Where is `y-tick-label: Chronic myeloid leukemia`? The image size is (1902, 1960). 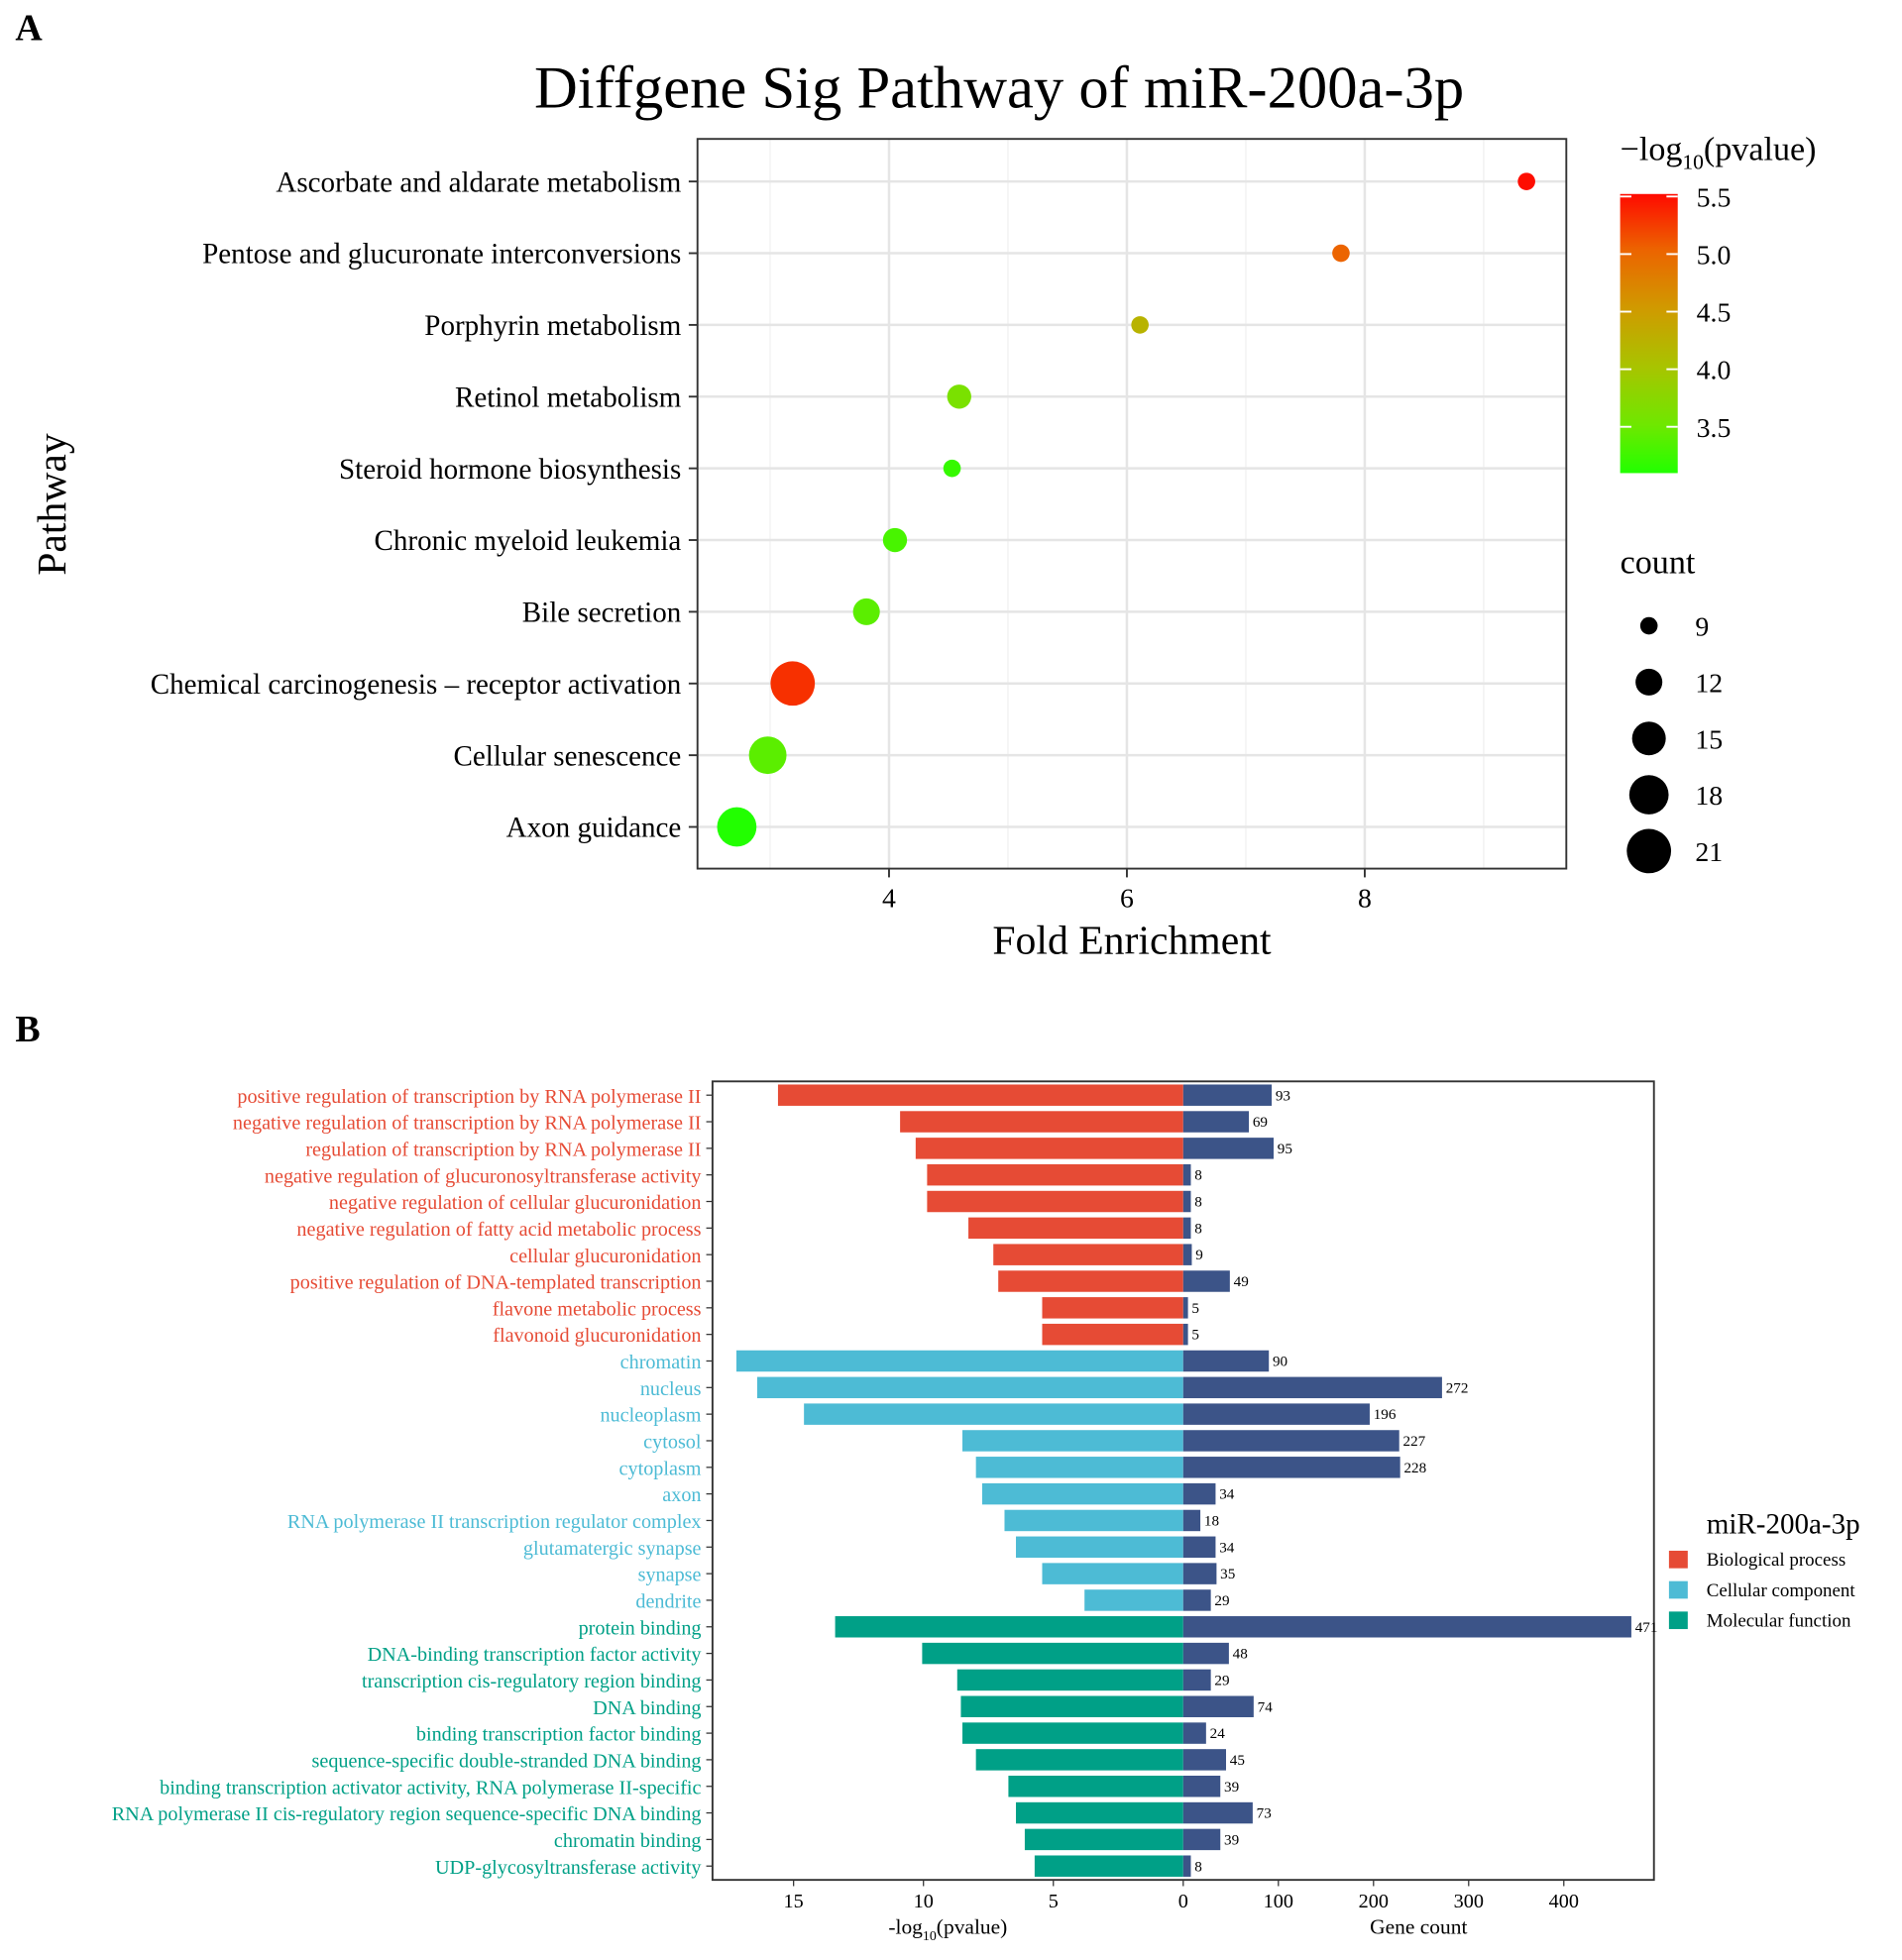 y-tick-label: Chronic myeloid leukemia is located at coordinates (528, 541).